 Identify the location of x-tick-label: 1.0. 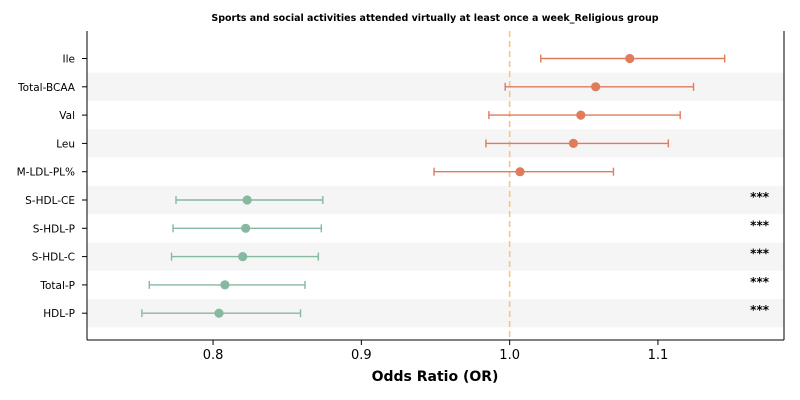
(509, 355).